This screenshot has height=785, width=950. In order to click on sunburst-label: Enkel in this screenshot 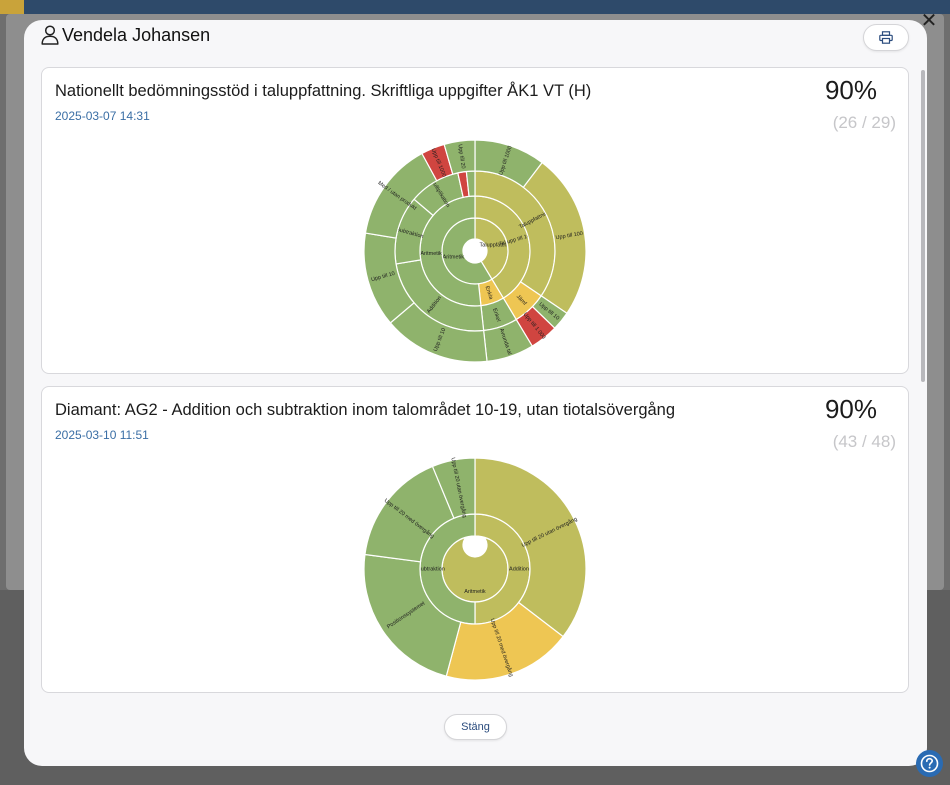, I will do `click(496, 315)`.